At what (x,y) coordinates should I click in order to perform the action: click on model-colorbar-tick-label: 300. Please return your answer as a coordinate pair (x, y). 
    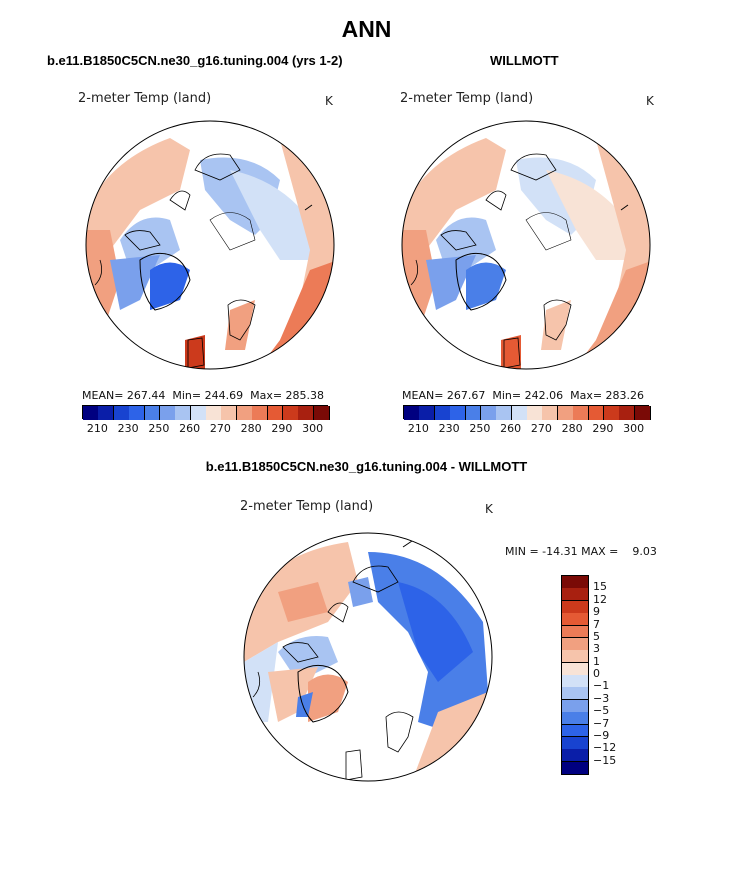
    Looking at the image, I should click on (313, 428).